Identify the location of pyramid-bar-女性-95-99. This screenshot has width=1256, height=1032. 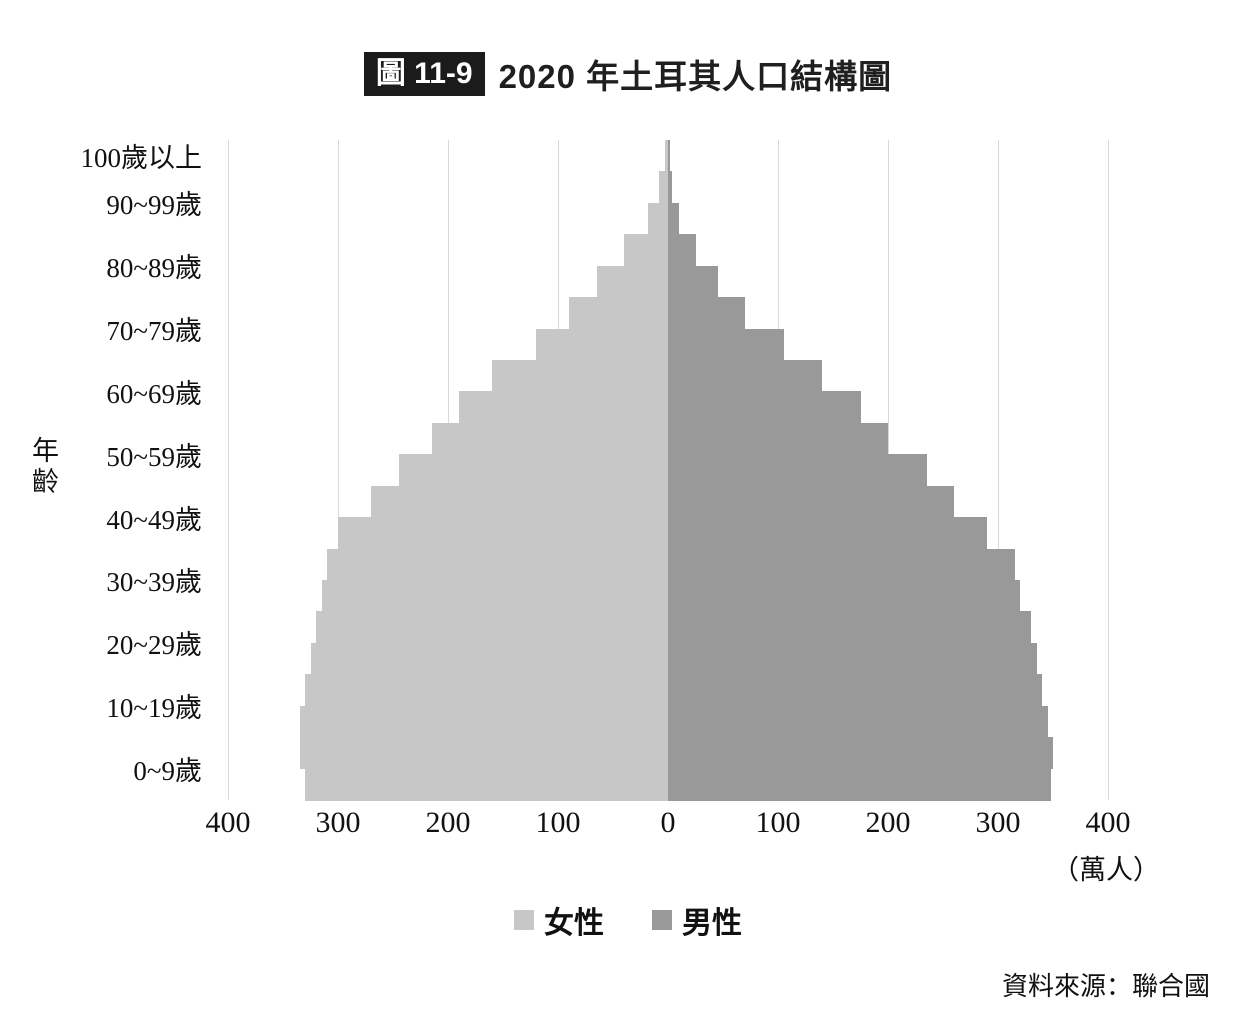
(663, 187).